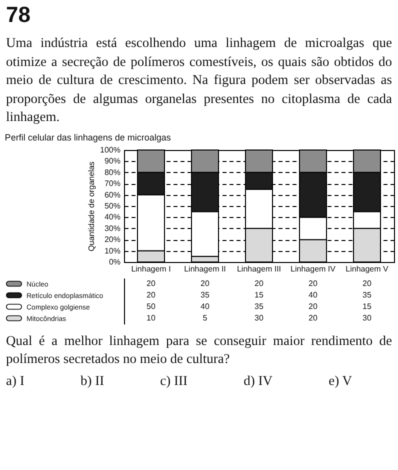  Describe the element at coordinates (174, 380) in the screenshot. I see `text: c) III` at that location.